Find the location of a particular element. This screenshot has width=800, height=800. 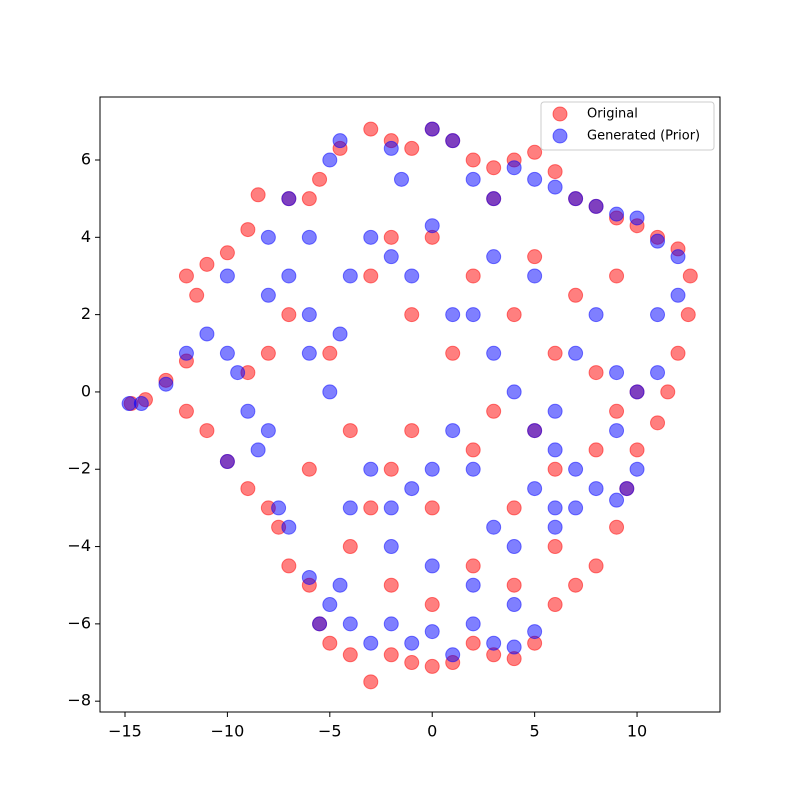

y-tick-label: −8 is located at coordinates (79, 700).